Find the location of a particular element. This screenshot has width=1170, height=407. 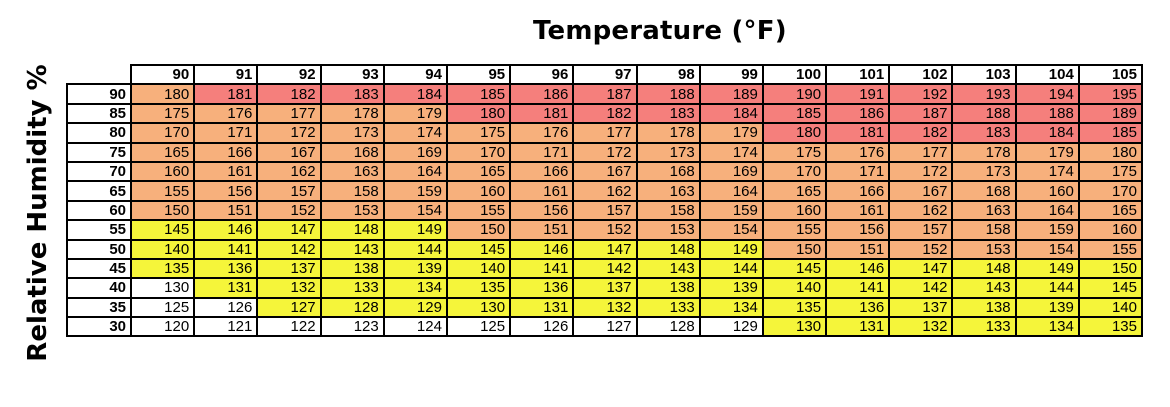

heatmap-cell: 194 is located at coordinates (1047, 94).